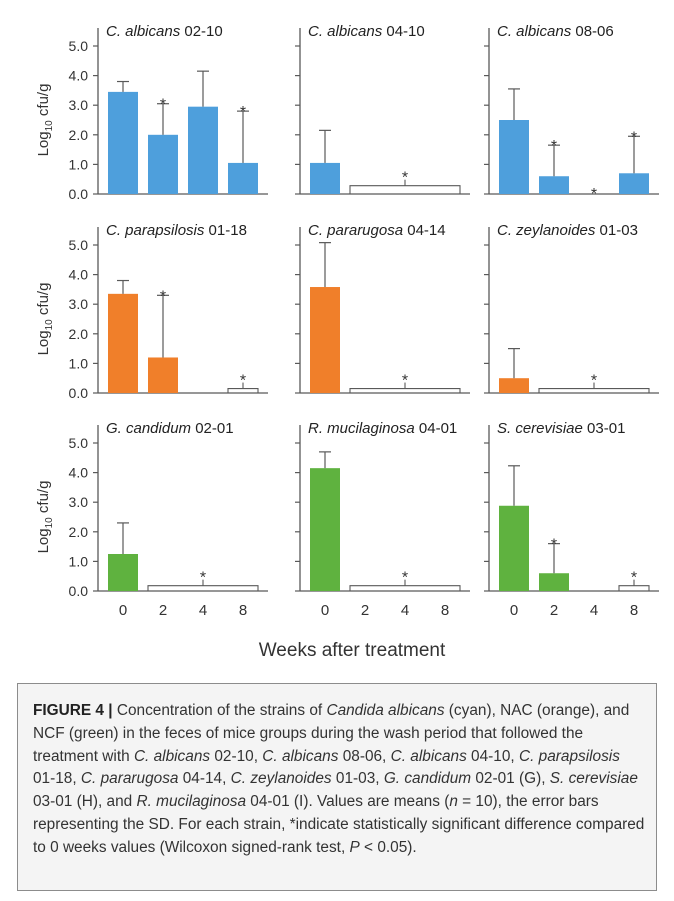 This screenshot has height=901, width=674. I want to click on caption-segment: 02-01 (G),, so click(510, 779).